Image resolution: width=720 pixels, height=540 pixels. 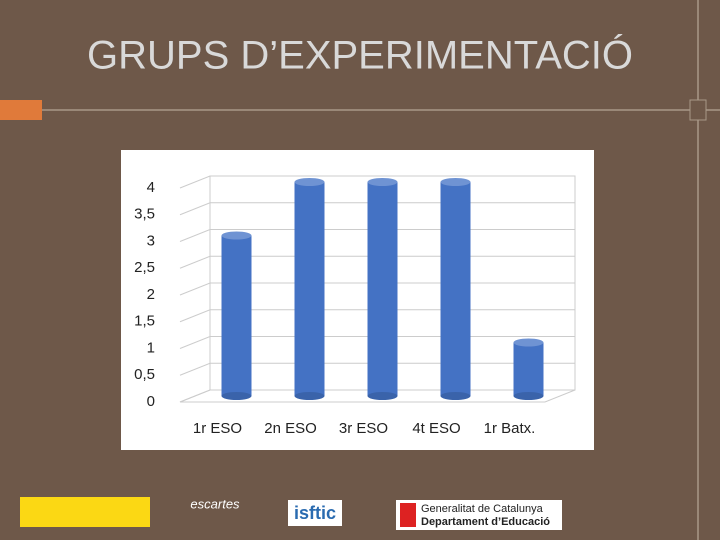 What do you see at coordinates (485, 522) in the screenshot?
I see `logo-text: Departament d’Educació` at bounding box center [485, 522].